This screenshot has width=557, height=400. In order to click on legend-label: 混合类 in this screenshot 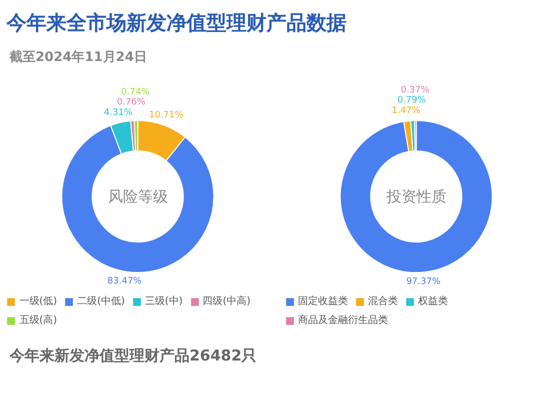, I will do `click(383, 301)`.